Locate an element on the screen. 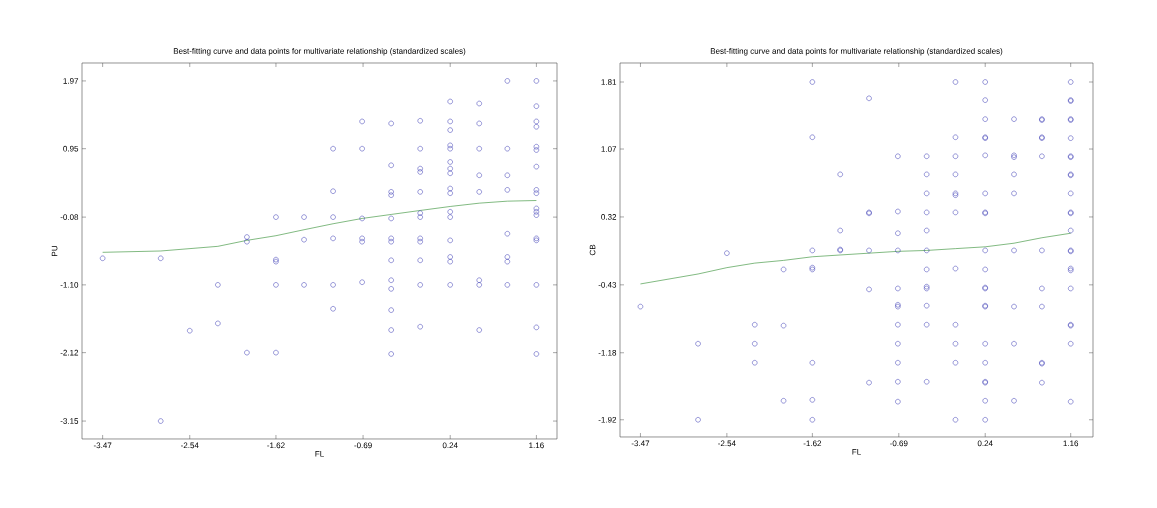 The width and height of the screenshot is (1157, 508). y-tick-label: -0.08 is located at coordinates (69, 217).